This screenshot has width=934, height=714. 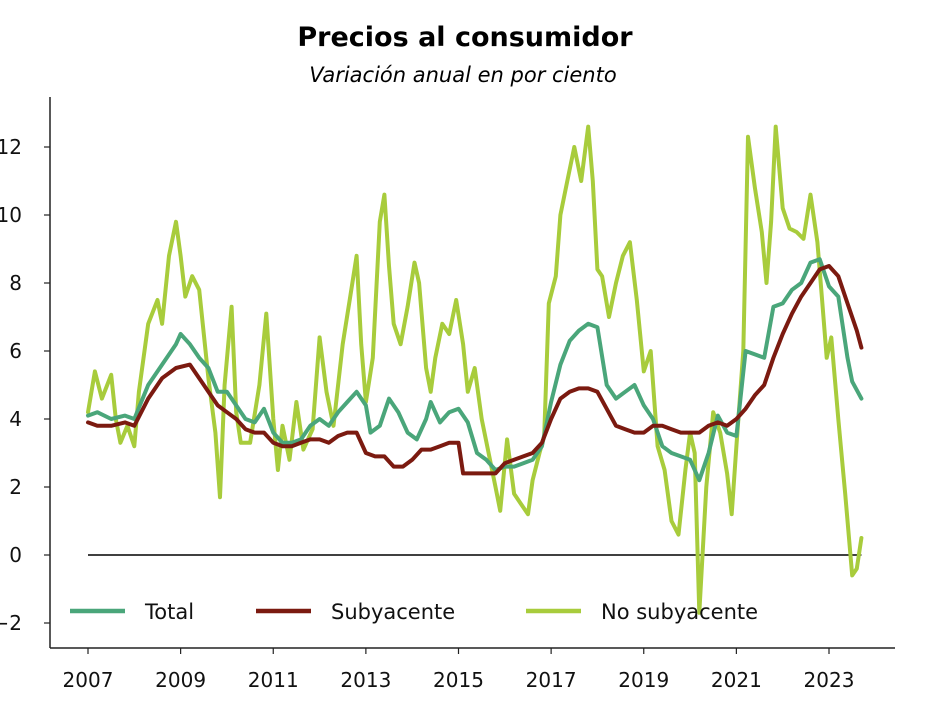 What do you see at coordinates (458, 680) in the screenshot?
I see `x-tick-label: 2015` at bounding box center [458, 680].